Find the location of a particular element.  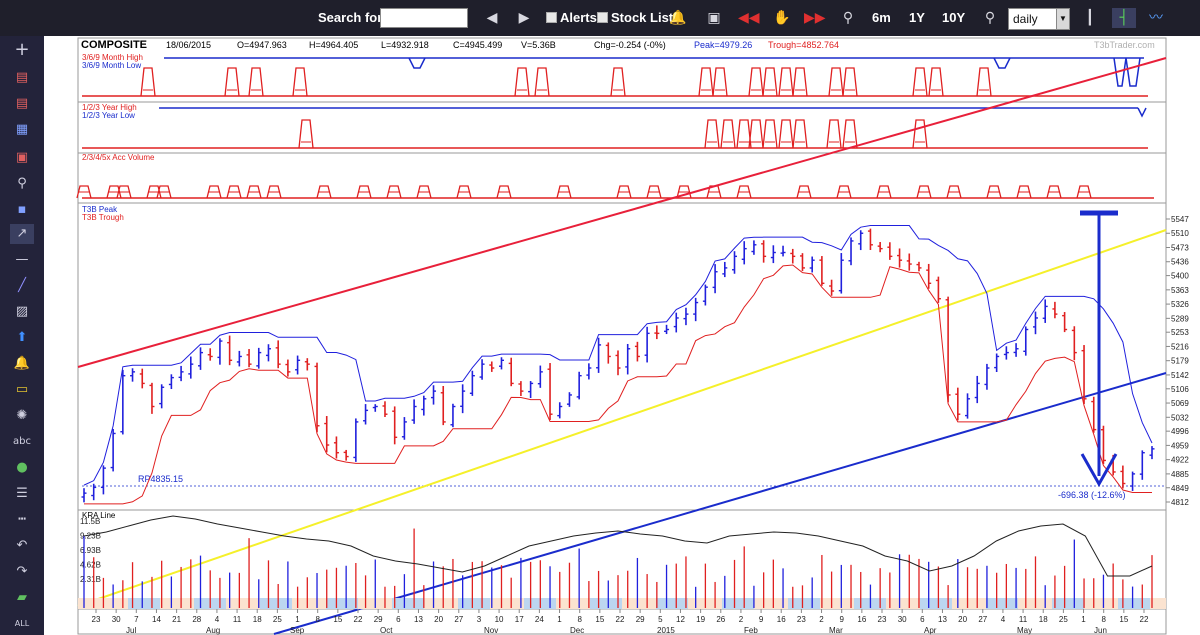

rp-label: RP4835.15 is located at coordinates (160, 479).